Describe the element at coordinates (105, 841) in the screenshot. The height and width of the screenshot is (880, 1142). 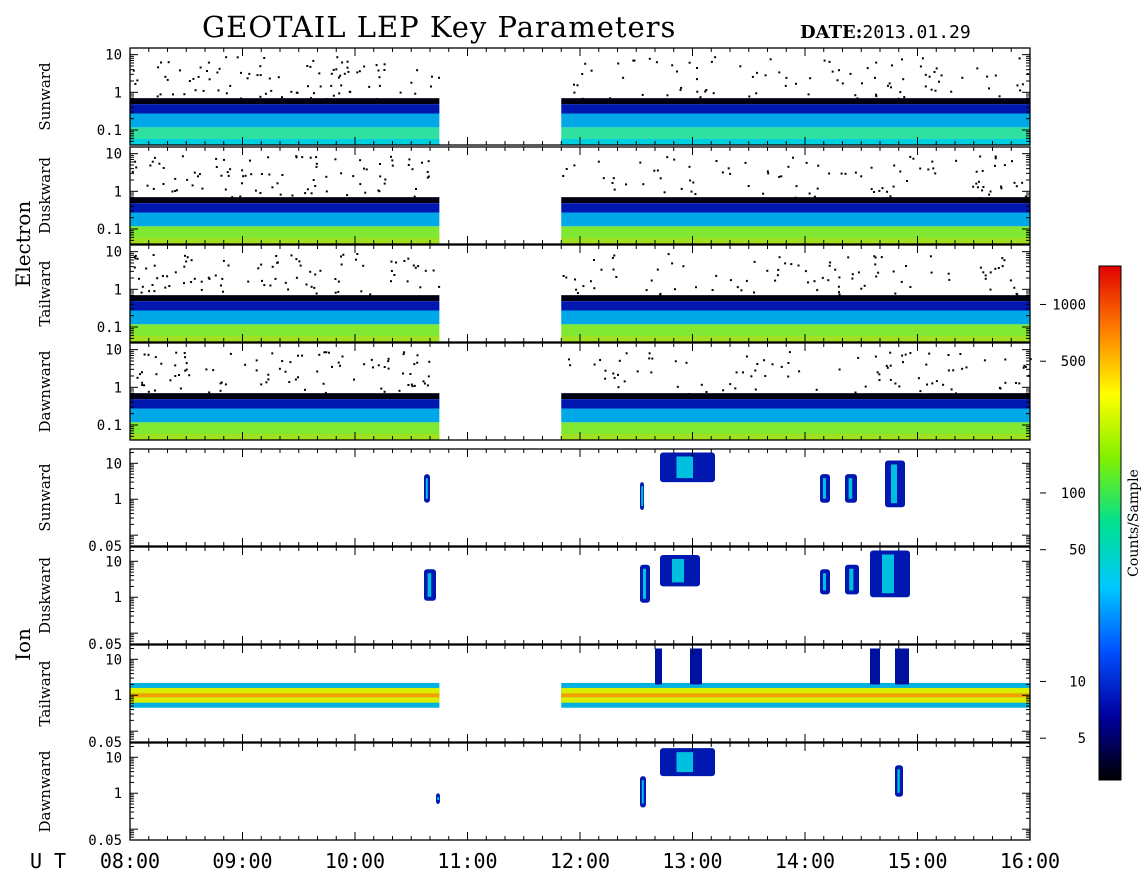
I see `y-tick-label: 0.05` at that location.